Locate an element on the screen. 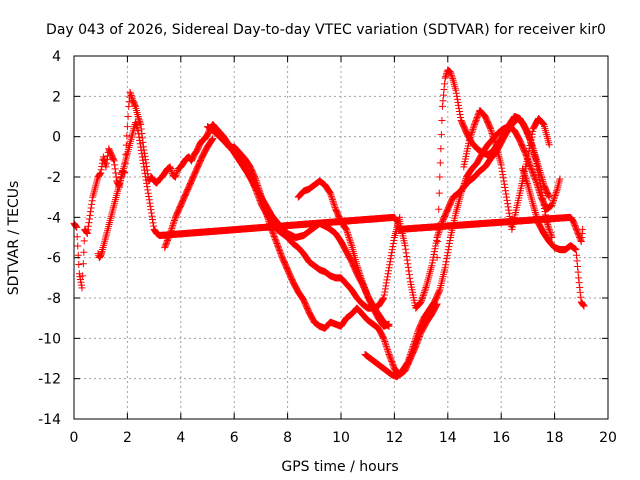  x-tick-label: 4 is located at coordinates (180, 438).